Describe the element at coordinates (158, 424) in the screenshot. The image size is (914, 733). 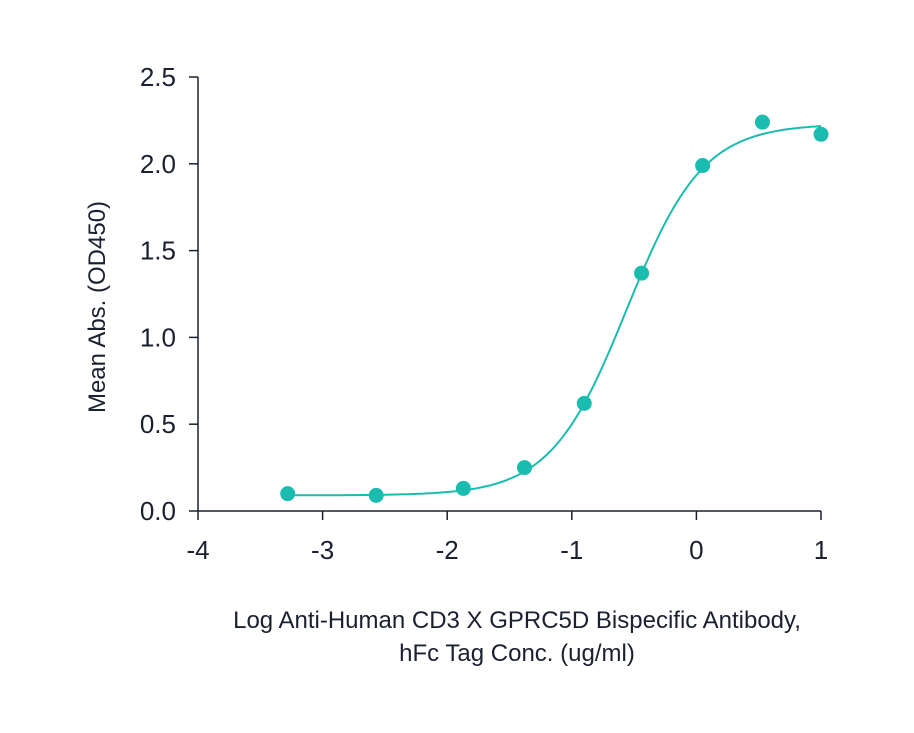
I see `y-tick-label: 0.5` at that location.